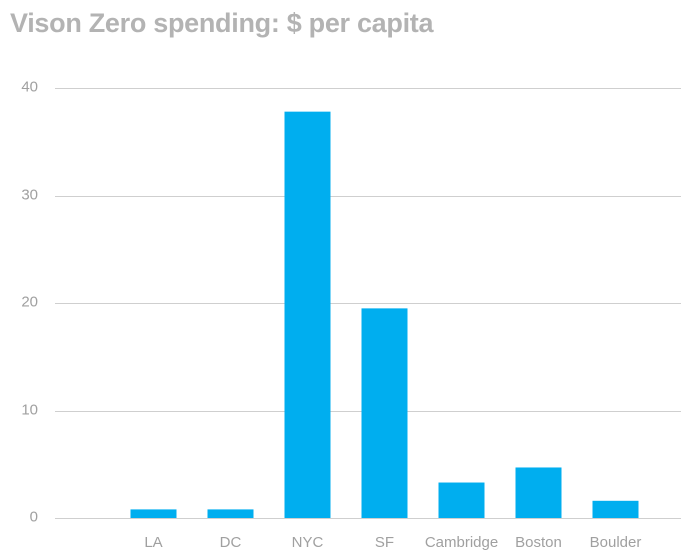  I want to click on x-tick-label-sf: SF, so click(384, 542).